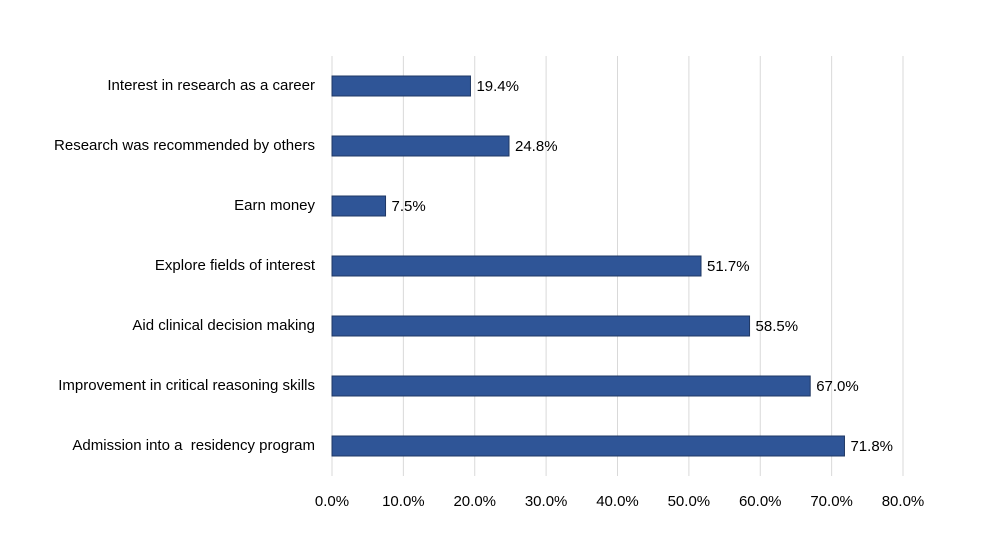 Image resolution: width=986 pixels, height=555 pixels. I want to click on value-label: 71.8%, so click(871, 446).